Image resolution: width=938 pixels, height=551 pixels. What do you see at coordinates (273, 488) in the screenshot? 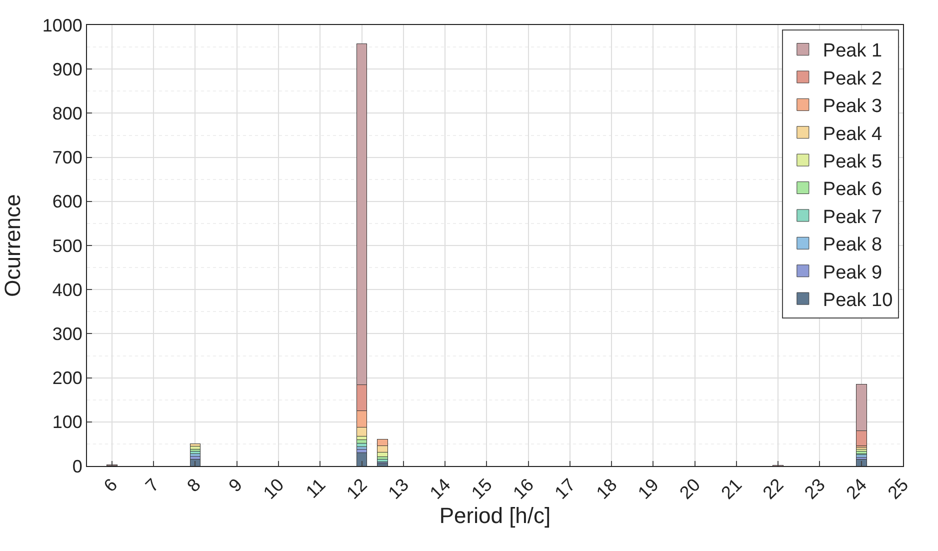
I see `x-tick-label: 10` at bounding box center [273, 488].